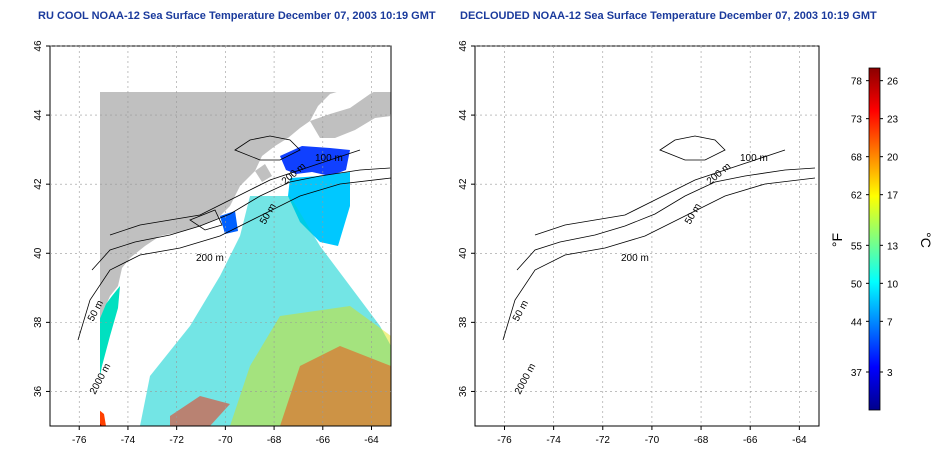 This screenshot has height=475, width=950. What do you see at coordinates (857, 373) in the screenshot?
I see `colorbar-label-fahrenheit: 37` at bounding box center [857, 373].